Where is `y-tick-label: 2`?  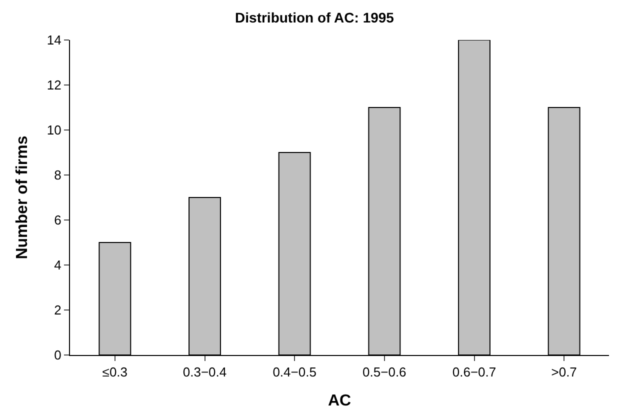 y-tick-label: 2 is located at coordinates (58, 310).